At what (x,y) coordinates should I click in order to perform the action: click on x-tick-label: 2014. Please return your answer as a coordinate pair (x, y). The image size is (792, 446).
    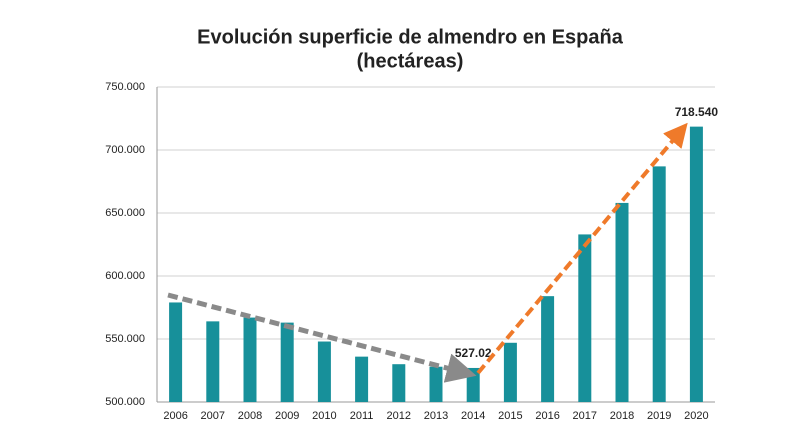
    Looking at the image, I should click on (473, 416).